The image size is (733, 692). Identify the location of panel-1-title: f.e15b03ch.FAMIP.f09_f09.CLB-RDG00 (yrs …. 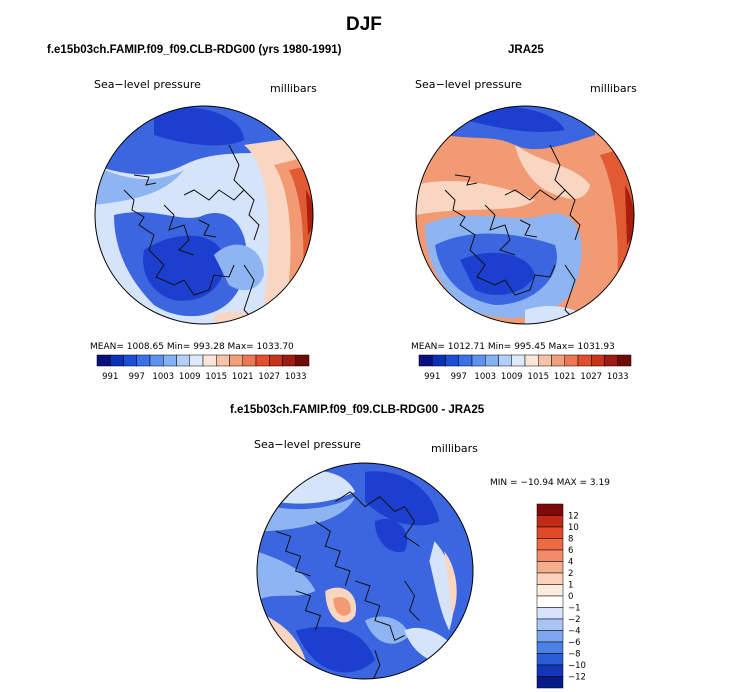
(194, 50).